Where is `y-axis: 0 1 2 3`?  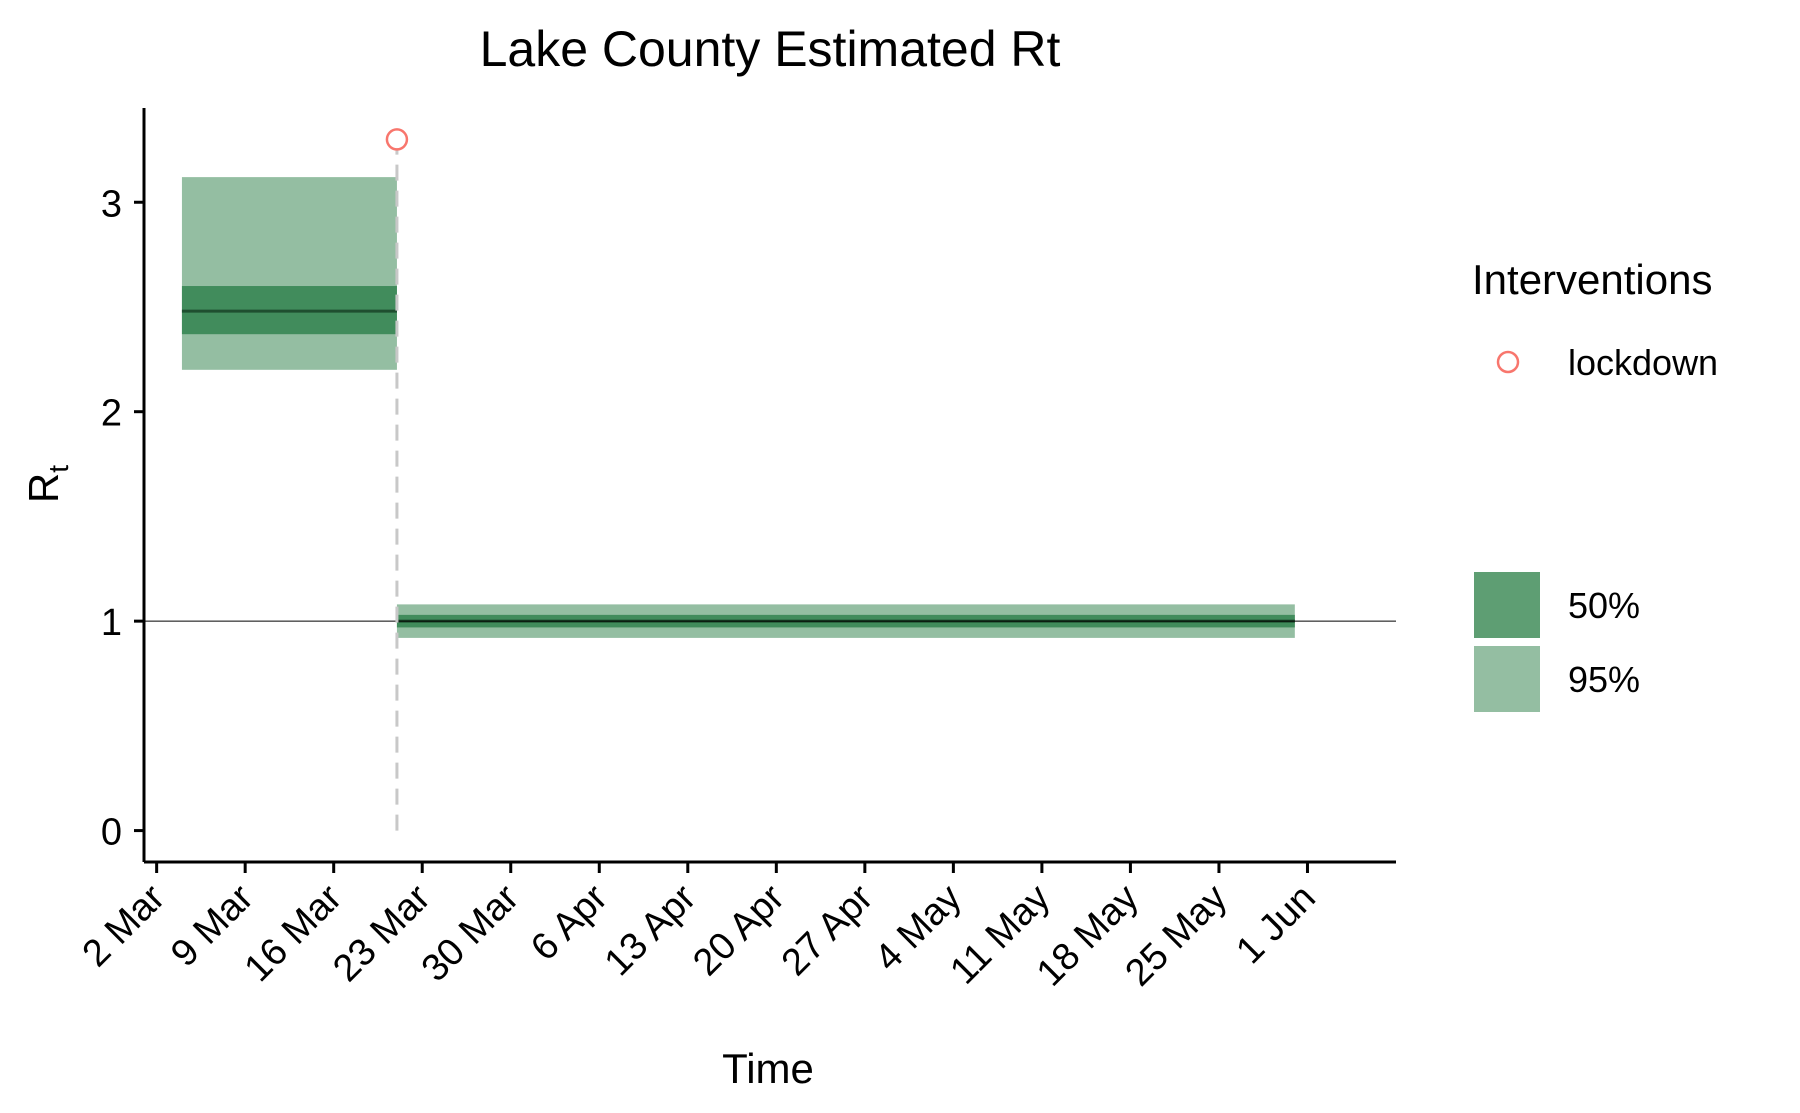 y-axis: 0 1 2 3 is located at coordinates (123, 485).